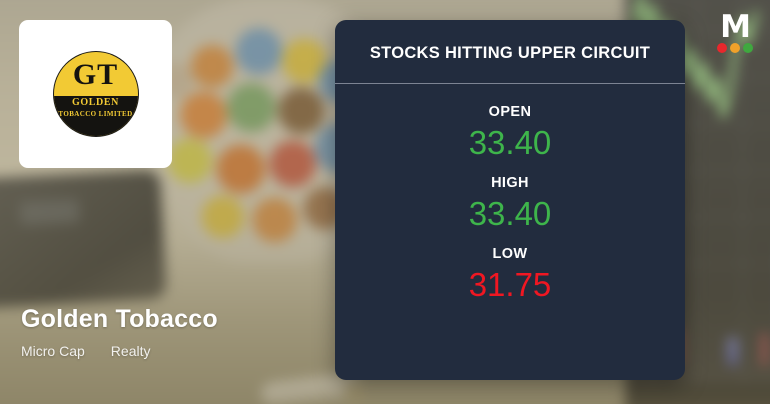 This screenshot has height=404, width=770. I want to click on company-name-block: Golden Tobacco Micro Cap Realty, so click(119, 332).